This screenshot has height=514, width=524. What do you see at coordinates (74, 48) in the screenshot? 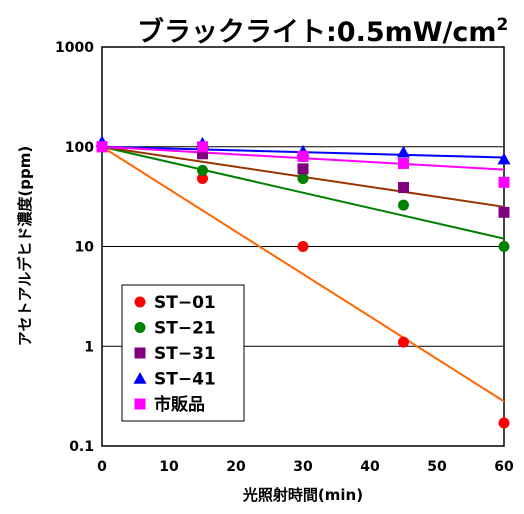
I see `y-tick-label: 1000` at bounding box center [74, 48].